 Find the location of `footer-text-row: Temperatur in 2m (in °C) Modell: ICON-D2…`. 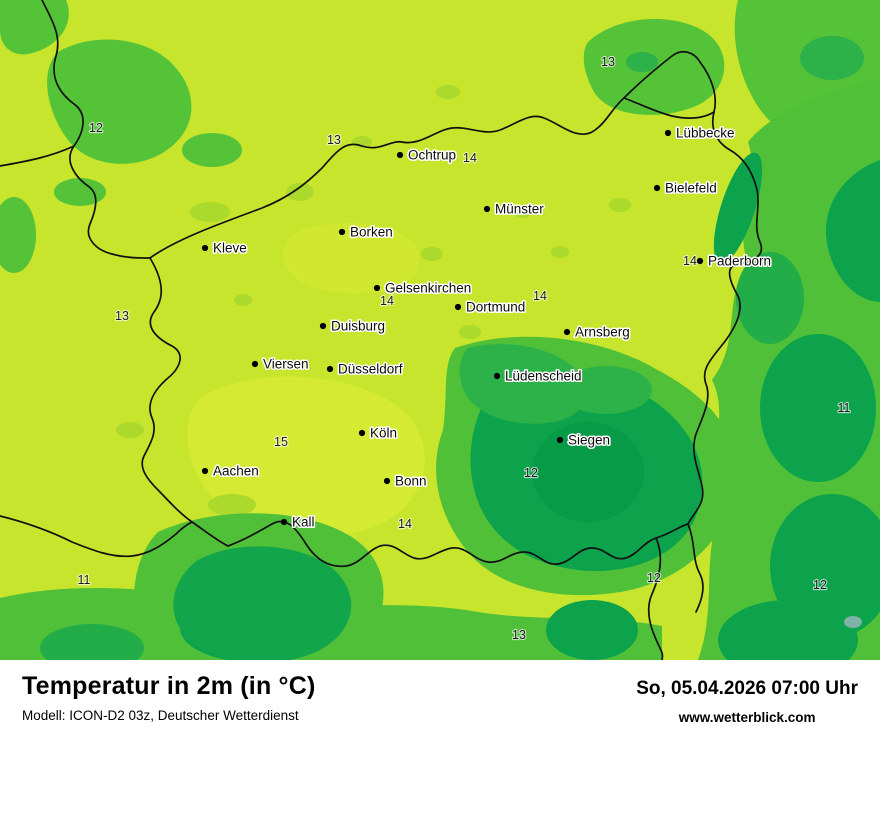

footer-text-row: Temperatur in 2m (in °C) Modell: ICON-D2… is located at coordinates (440, 692).